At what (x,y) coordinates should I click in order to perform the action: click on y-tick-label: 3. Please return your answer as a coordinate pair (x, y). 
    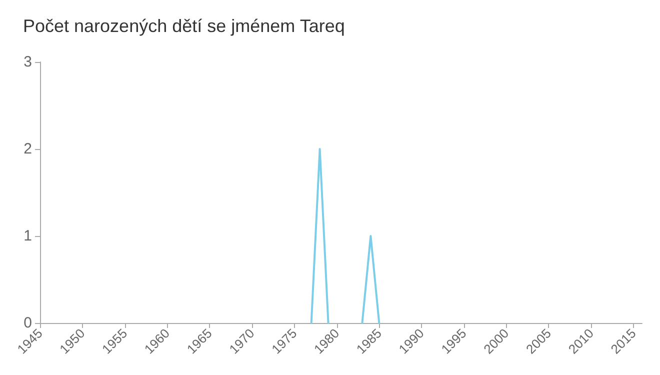
    Looking at the image, I should click on (28, 62).